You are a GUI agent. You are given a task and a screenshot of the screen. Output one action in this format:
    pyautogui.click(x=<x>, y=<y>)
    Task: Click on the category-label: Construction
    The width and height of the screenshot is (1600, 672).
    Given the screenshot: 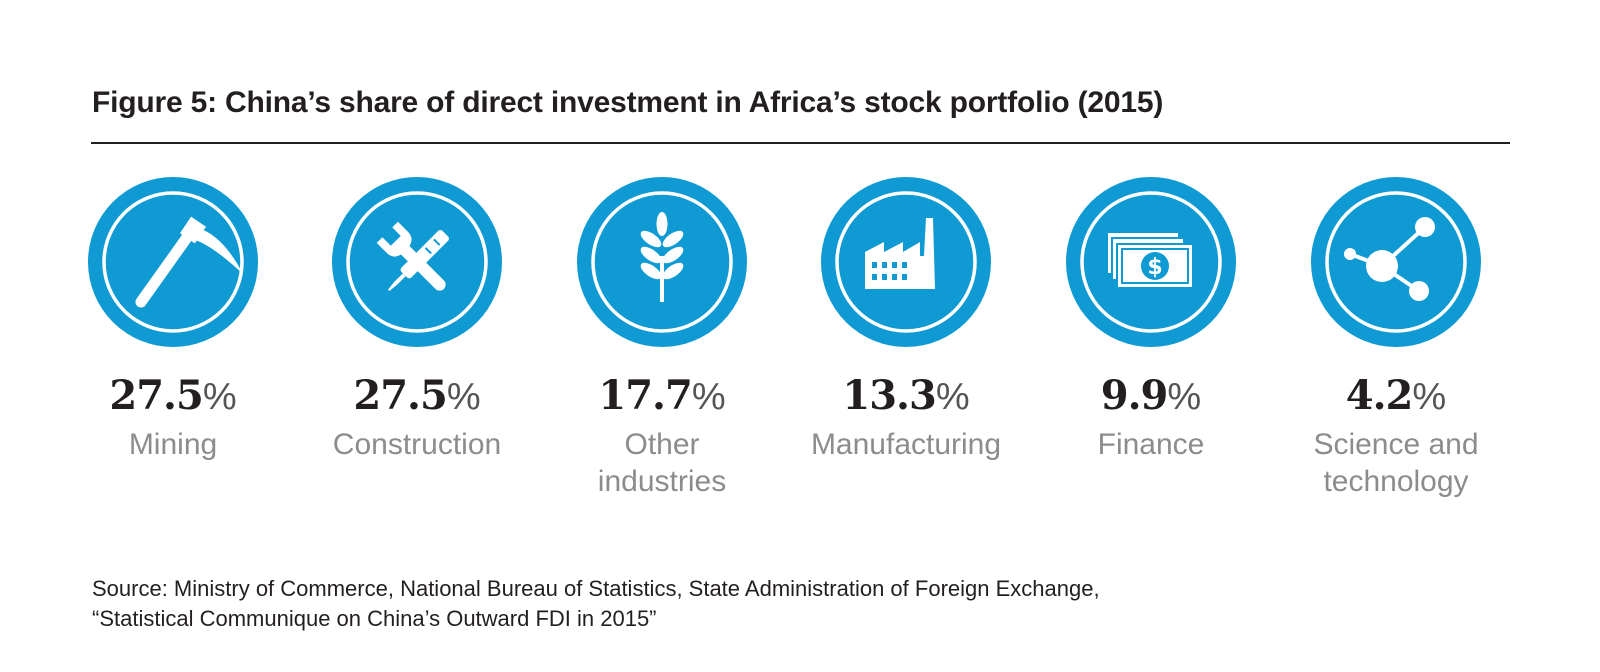 What is the action you would take?
    pyautogui.click(x=417, y=444)
    